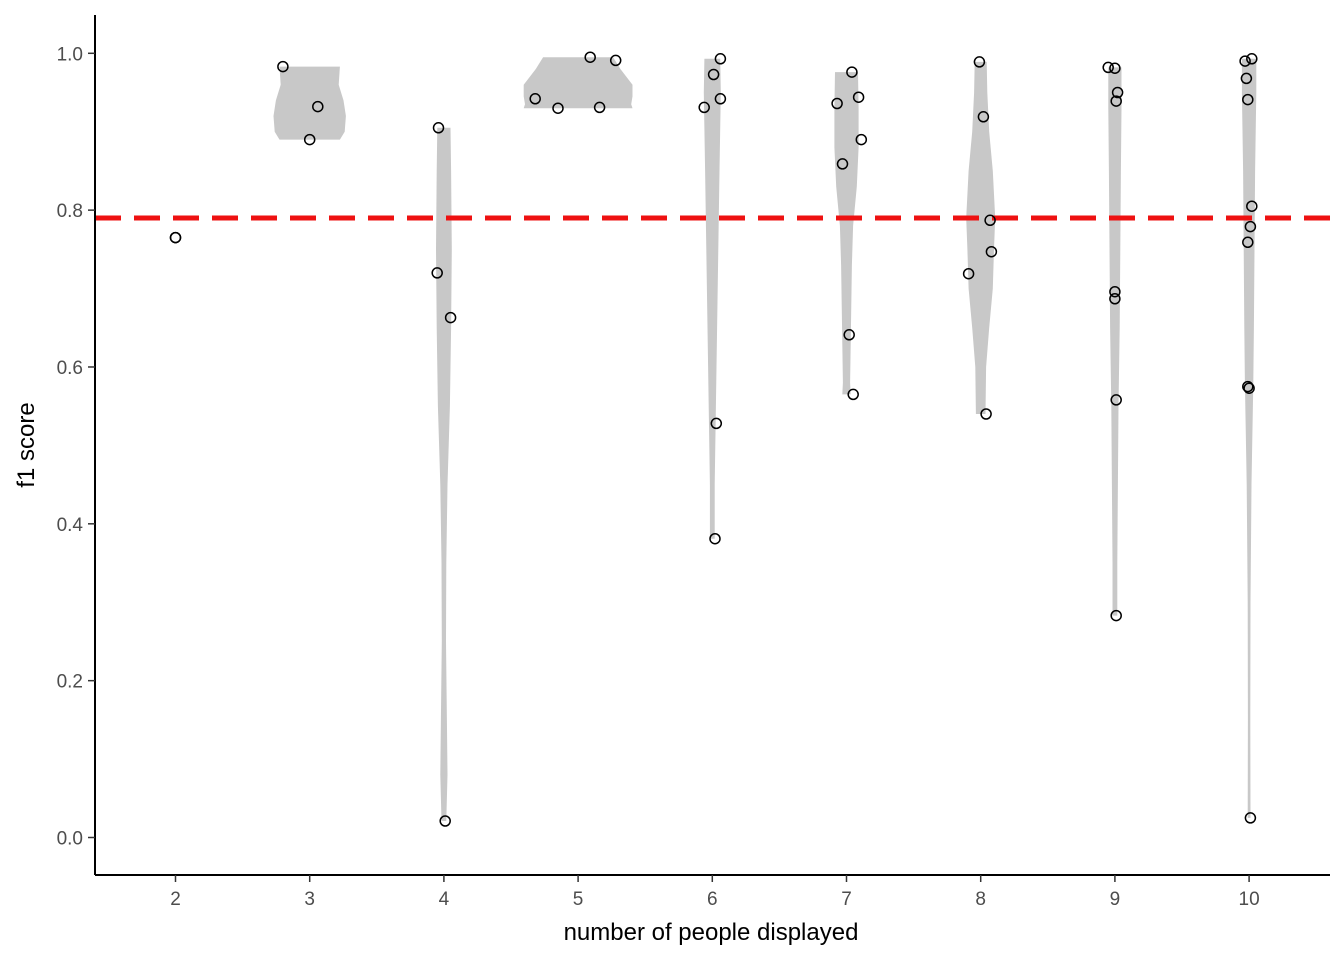 The image size is (1344, 960). I want to click on x-tick-label-3: 3, so click(309, 899).